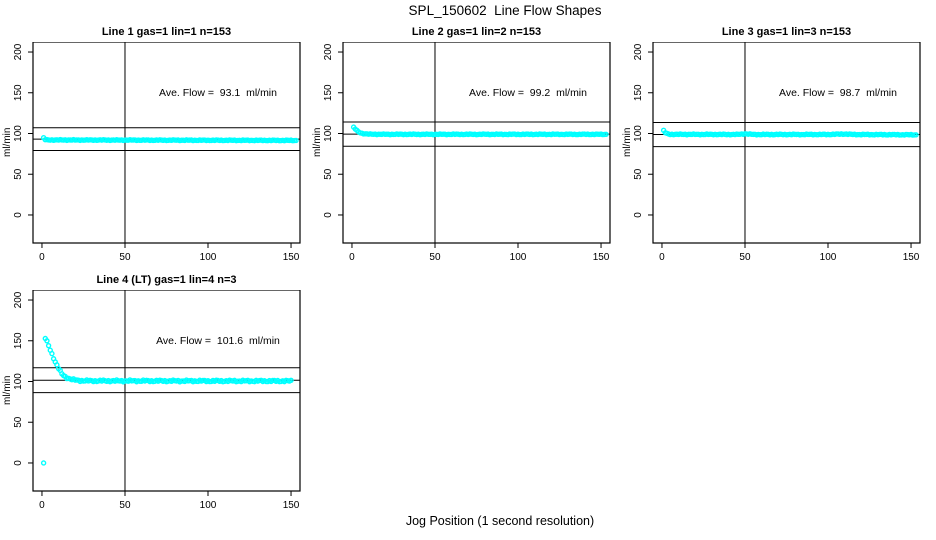 This screenshot has height=540, width=936. I want to click on panel-title: Line 3 gas=1 lin=3 n=153, so click(786, 32).